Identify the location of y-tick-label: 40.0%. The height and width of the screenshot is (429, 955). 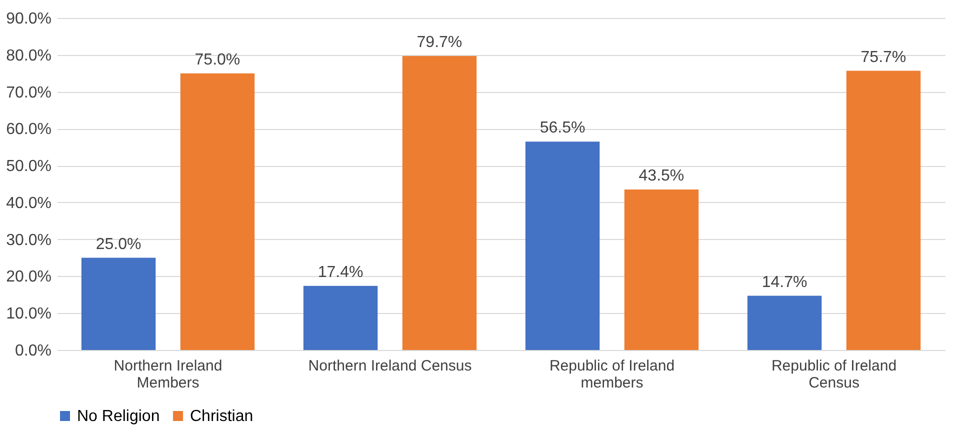
(29, 203).